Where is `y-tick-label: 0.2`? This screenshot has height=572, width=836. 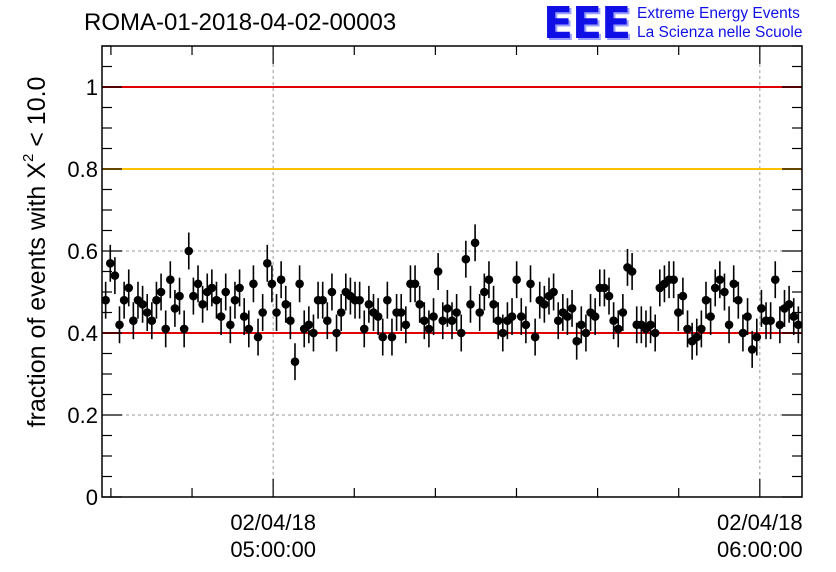
y-tick-label: 0.2 is located at coordinates (82, 415).